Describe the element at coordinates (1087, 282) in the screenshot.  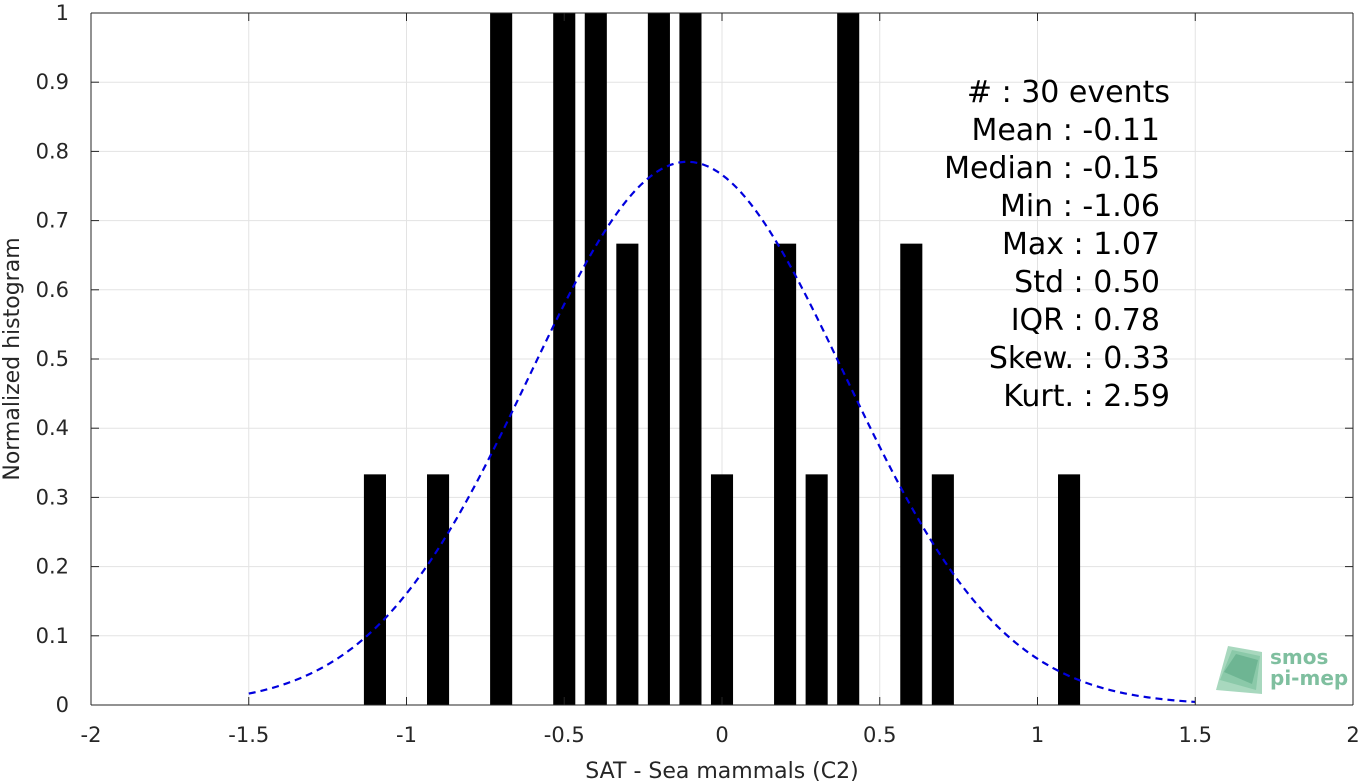
I see `stat-std: Std : 0.50` at that location.